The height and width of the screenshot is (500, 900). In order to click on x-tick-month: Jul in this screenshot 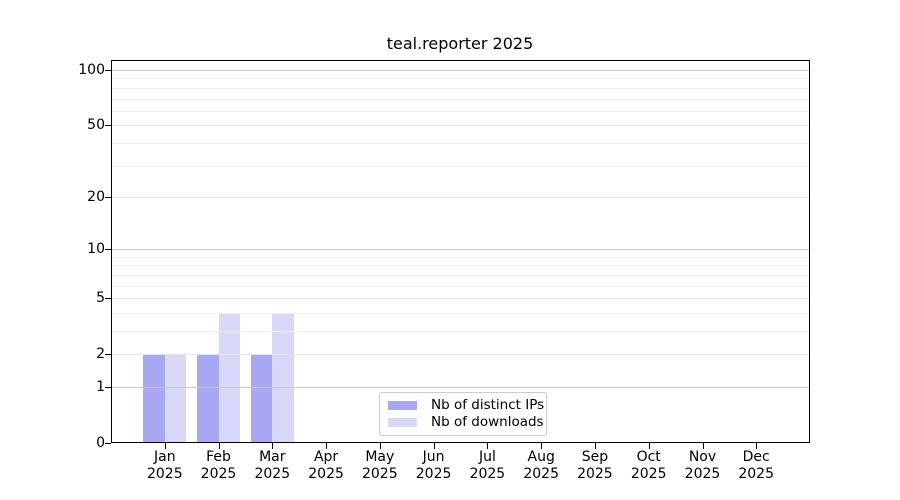, I will do `click(487, 457)`.